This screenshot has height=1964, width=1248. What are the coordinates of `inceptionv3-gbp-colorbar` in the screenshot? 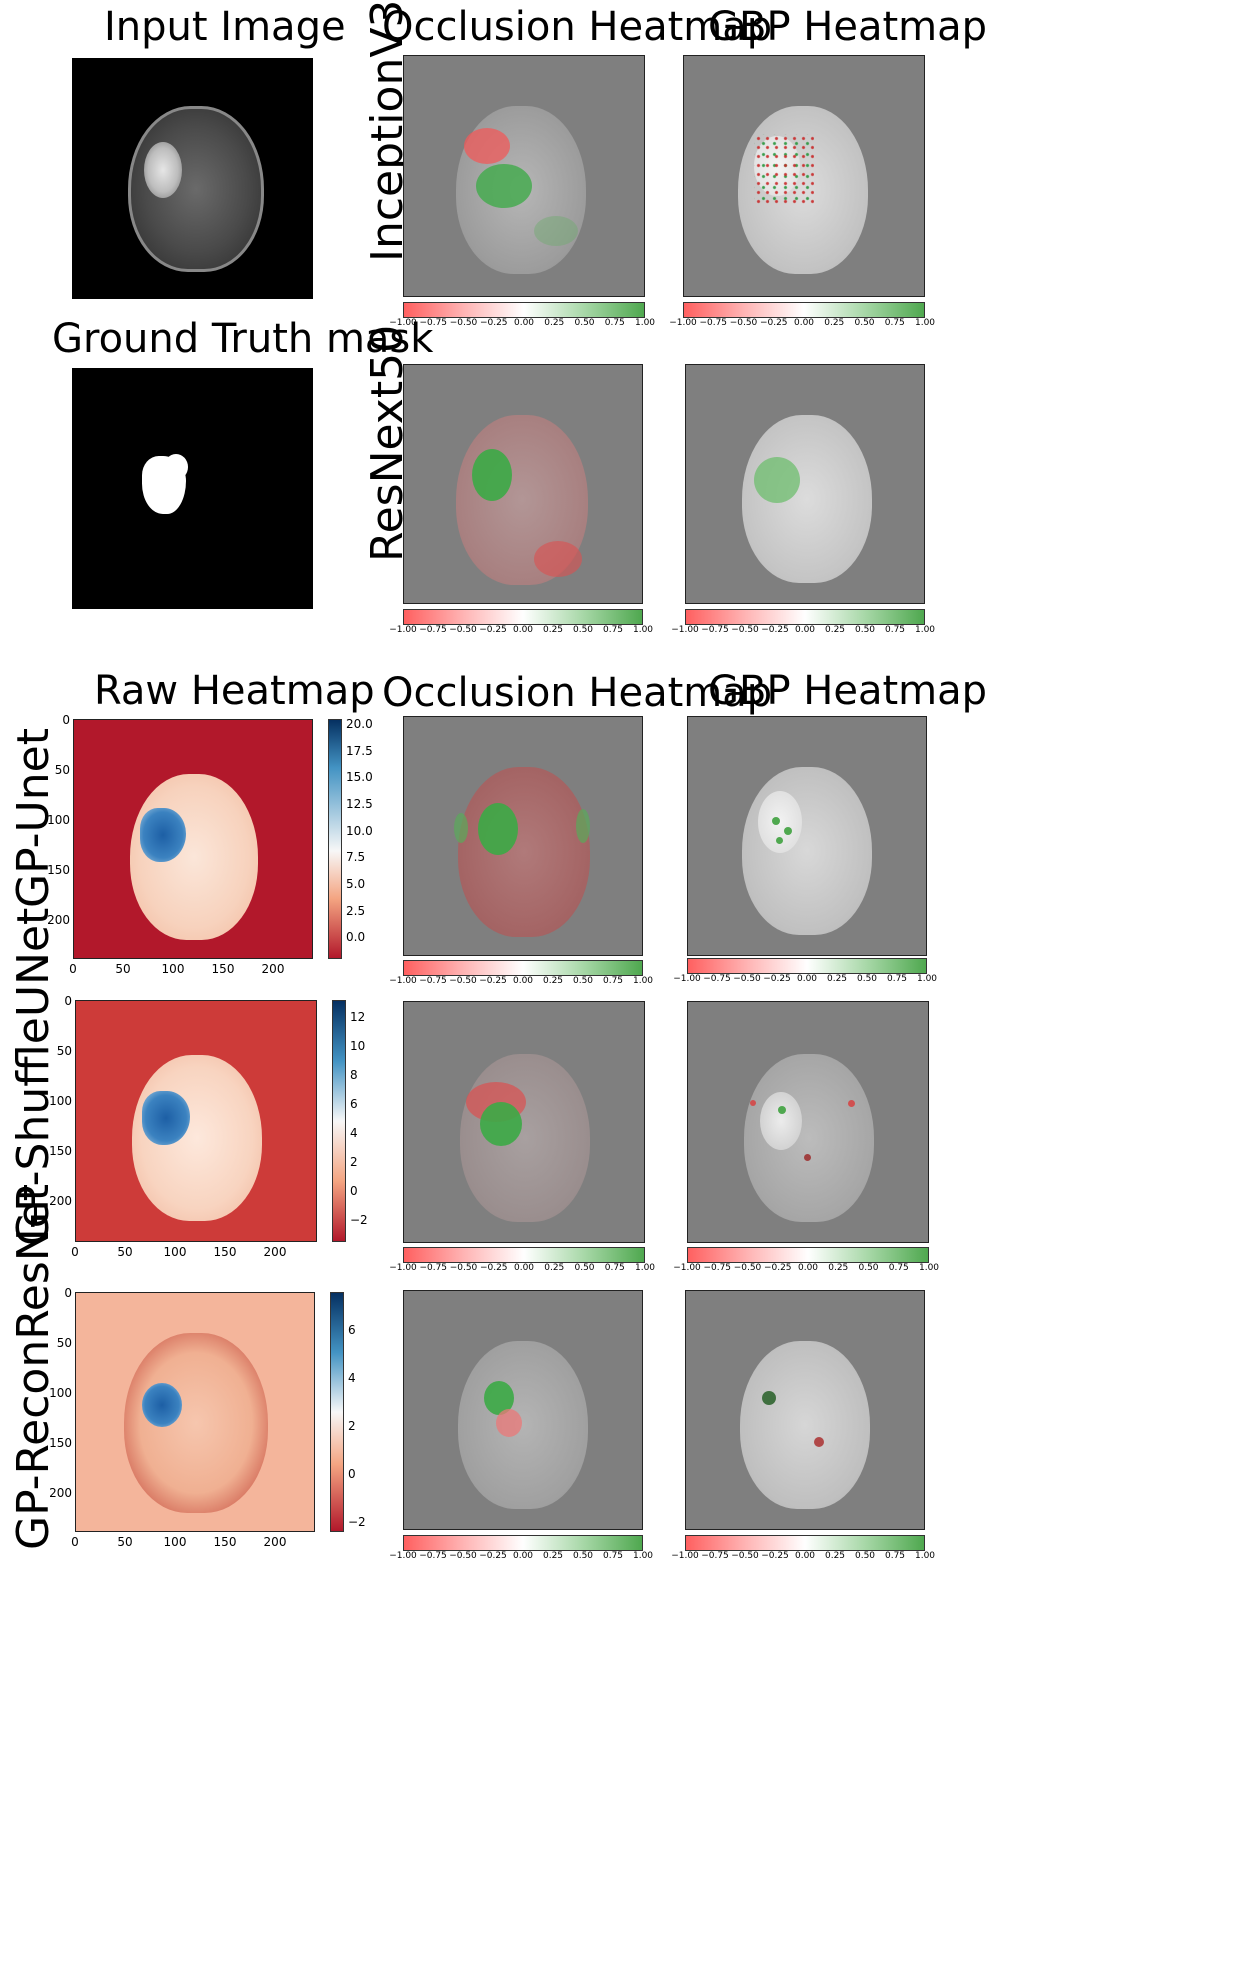 It's located at (804, 310).